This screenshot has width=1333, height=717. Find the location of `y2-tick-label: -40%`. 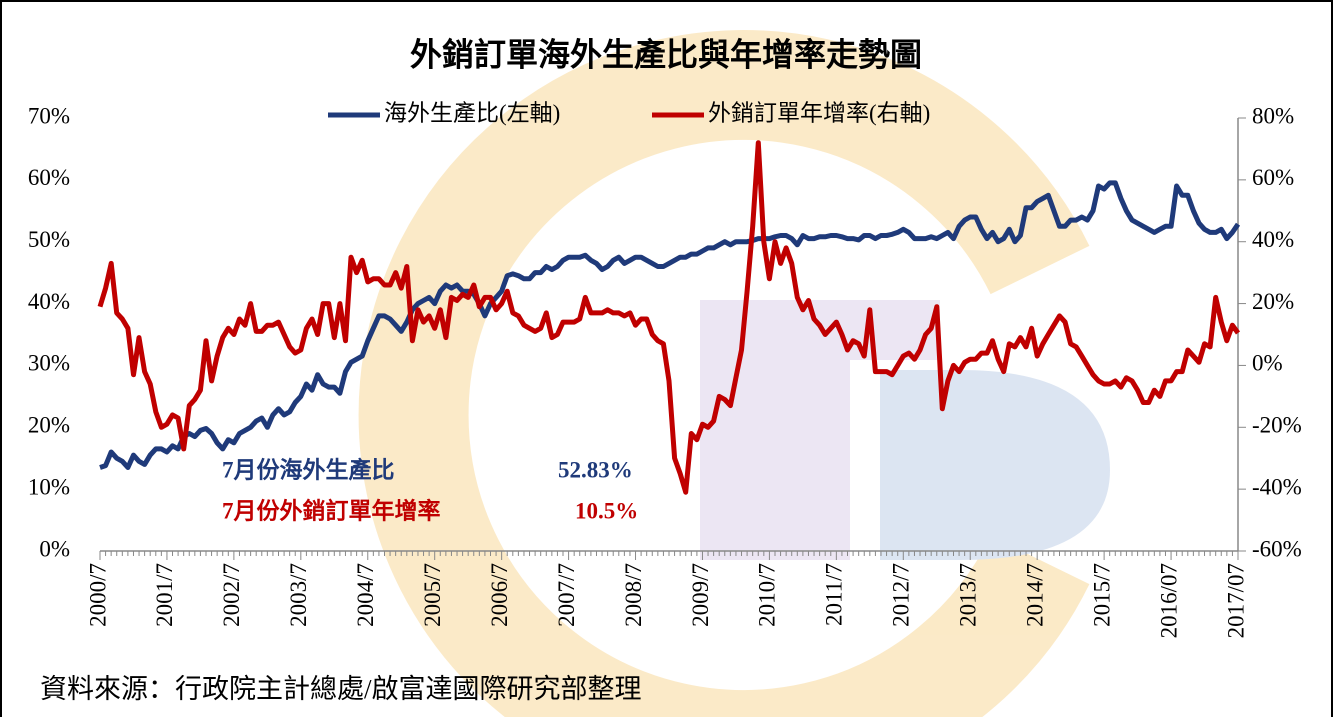

y2-tick-label: -40% is located at coordinates (1277, 486).